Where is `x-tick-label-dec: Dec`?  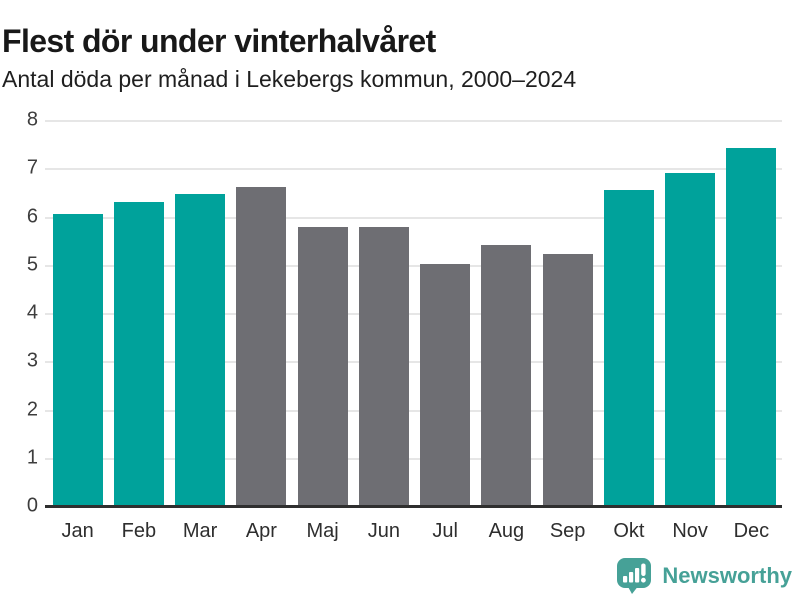 x-tick-label-dec: Dec is located at coordinates (751, 531).